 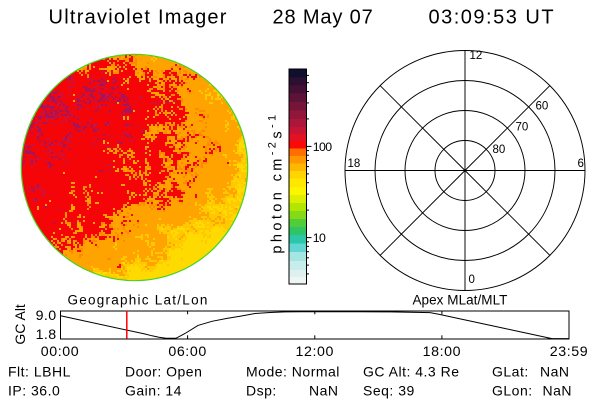 What do you see at coordinates (322, 147) in the screenshot?
I see `svg-text: 100` at bounding box center [322, 147].